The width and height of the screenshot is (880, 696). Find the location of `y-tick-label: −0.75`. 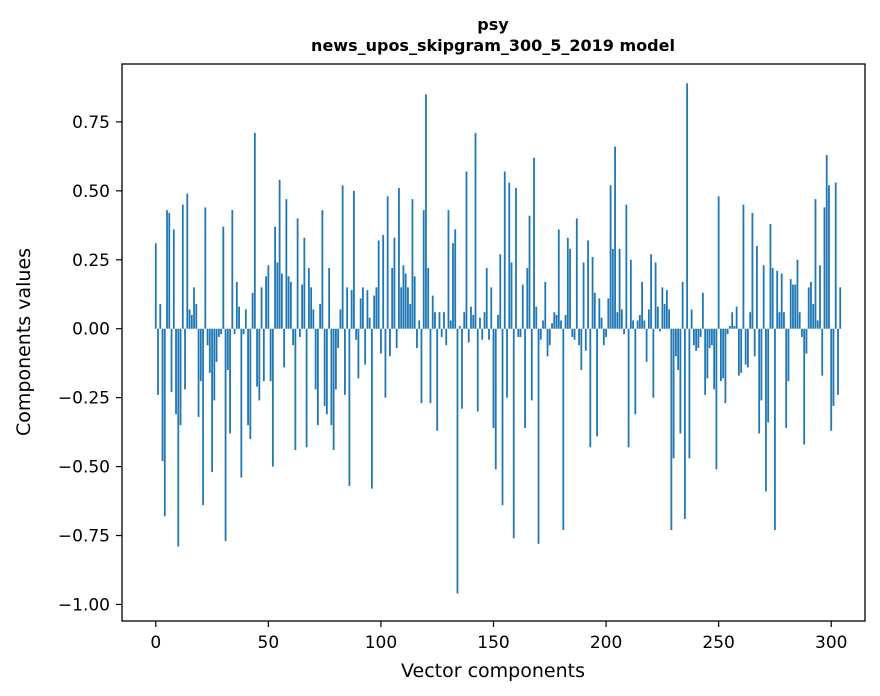

y-tick-label: −0.75 is located at coordinates (84, 537).